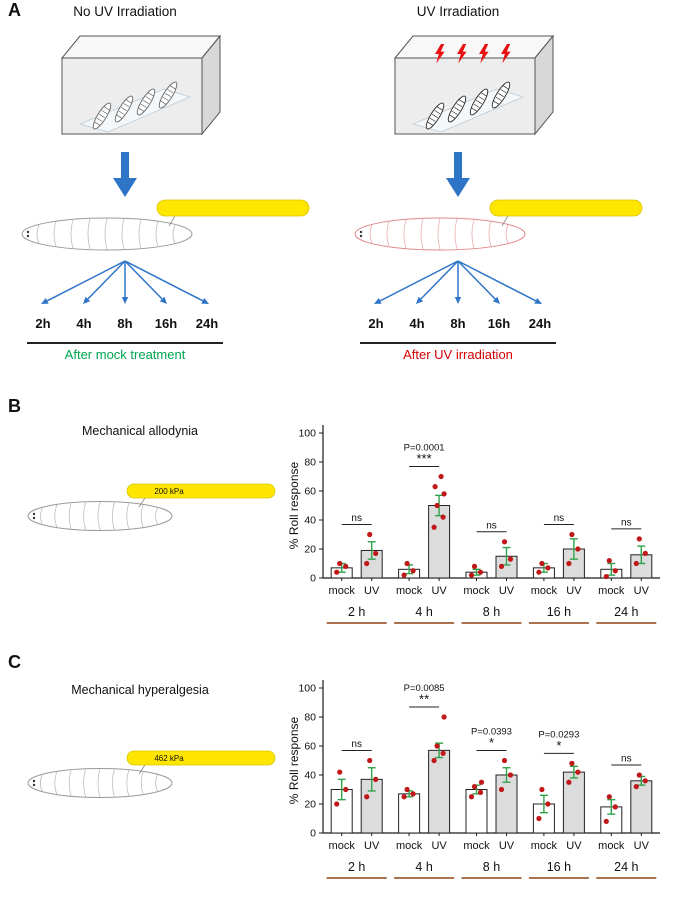  Describe the element at coordinates (14, 10) in the screenshot. I see `panel-a-label: A` at that location.